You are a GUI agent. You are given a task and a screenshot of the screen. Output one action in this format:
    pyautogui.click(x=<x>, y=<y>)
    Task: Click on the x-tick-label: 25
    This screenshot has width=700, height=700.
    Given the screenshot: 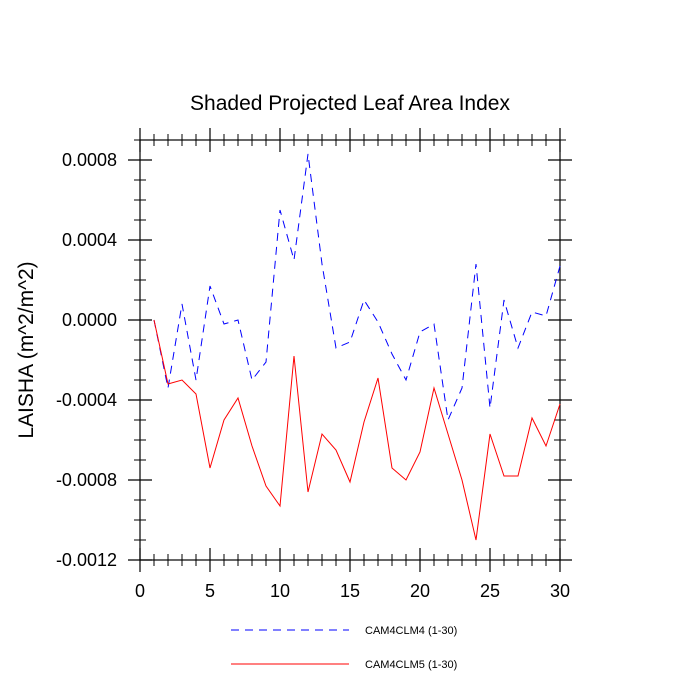 What is the action you would take?
    pyautogui.click(x=490, y=591)
    